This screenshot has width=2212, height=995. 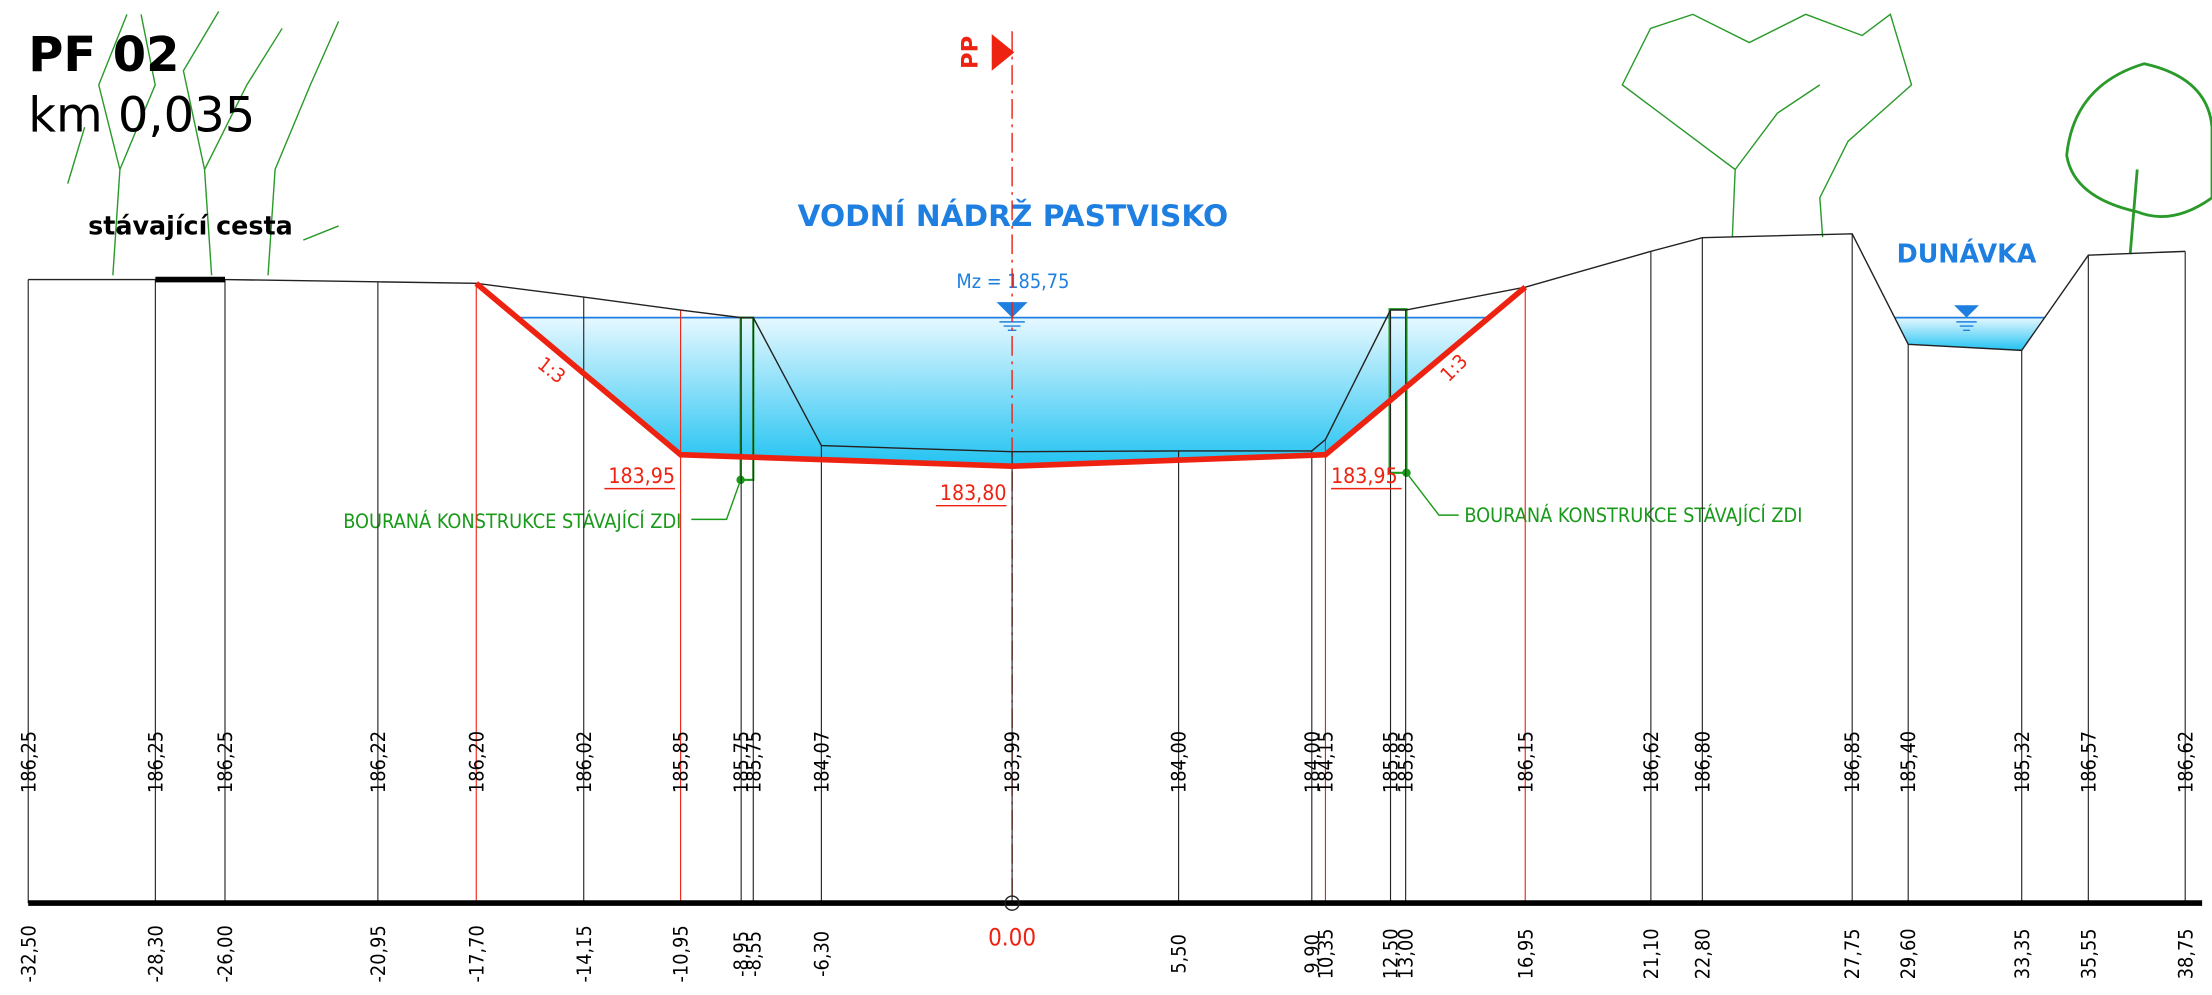 I want to click on reservoir-label: VODNÍ NÁDRŽ PASTVISKO, so click(x=1013, y=215).